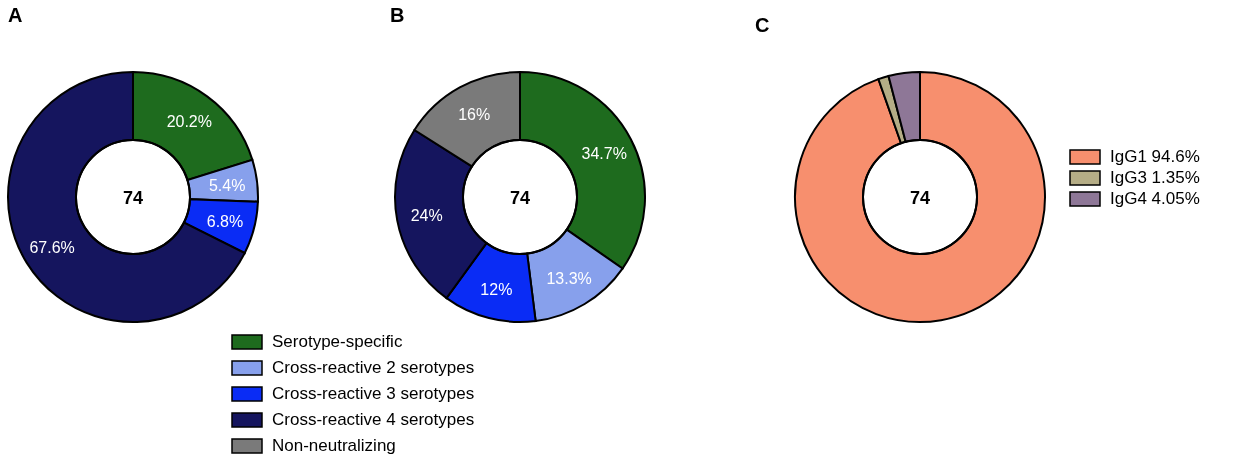 Image resolution: width=1234 pixels, height=470 pixels. What do you see at coordinates (397, 15) in the screenshot?
I see `chart-title: B` at bounding box center [397, 15].